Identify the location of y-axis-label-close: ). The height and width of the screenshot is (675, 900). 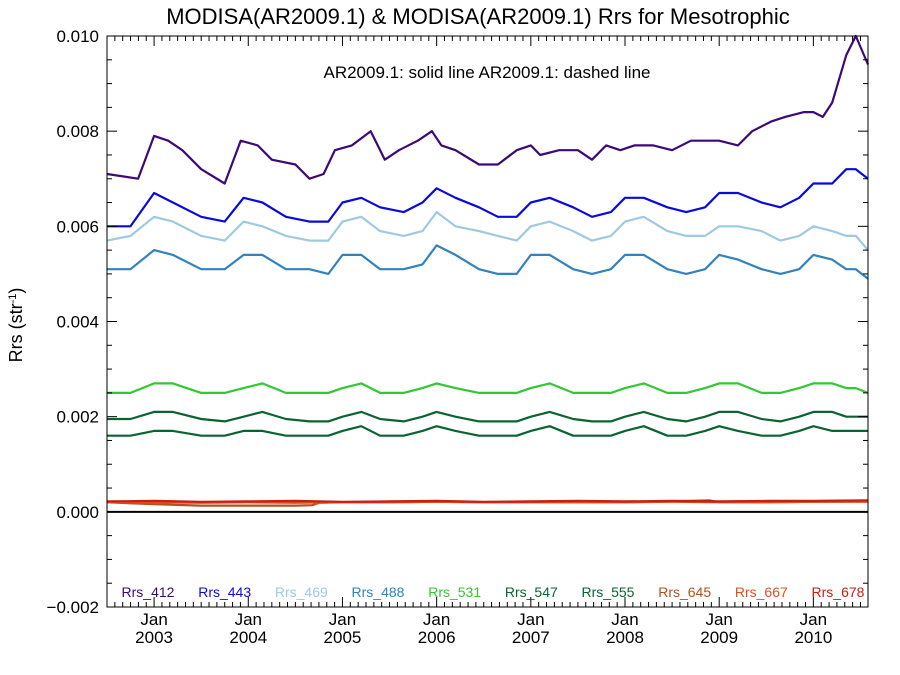
(16, 291).